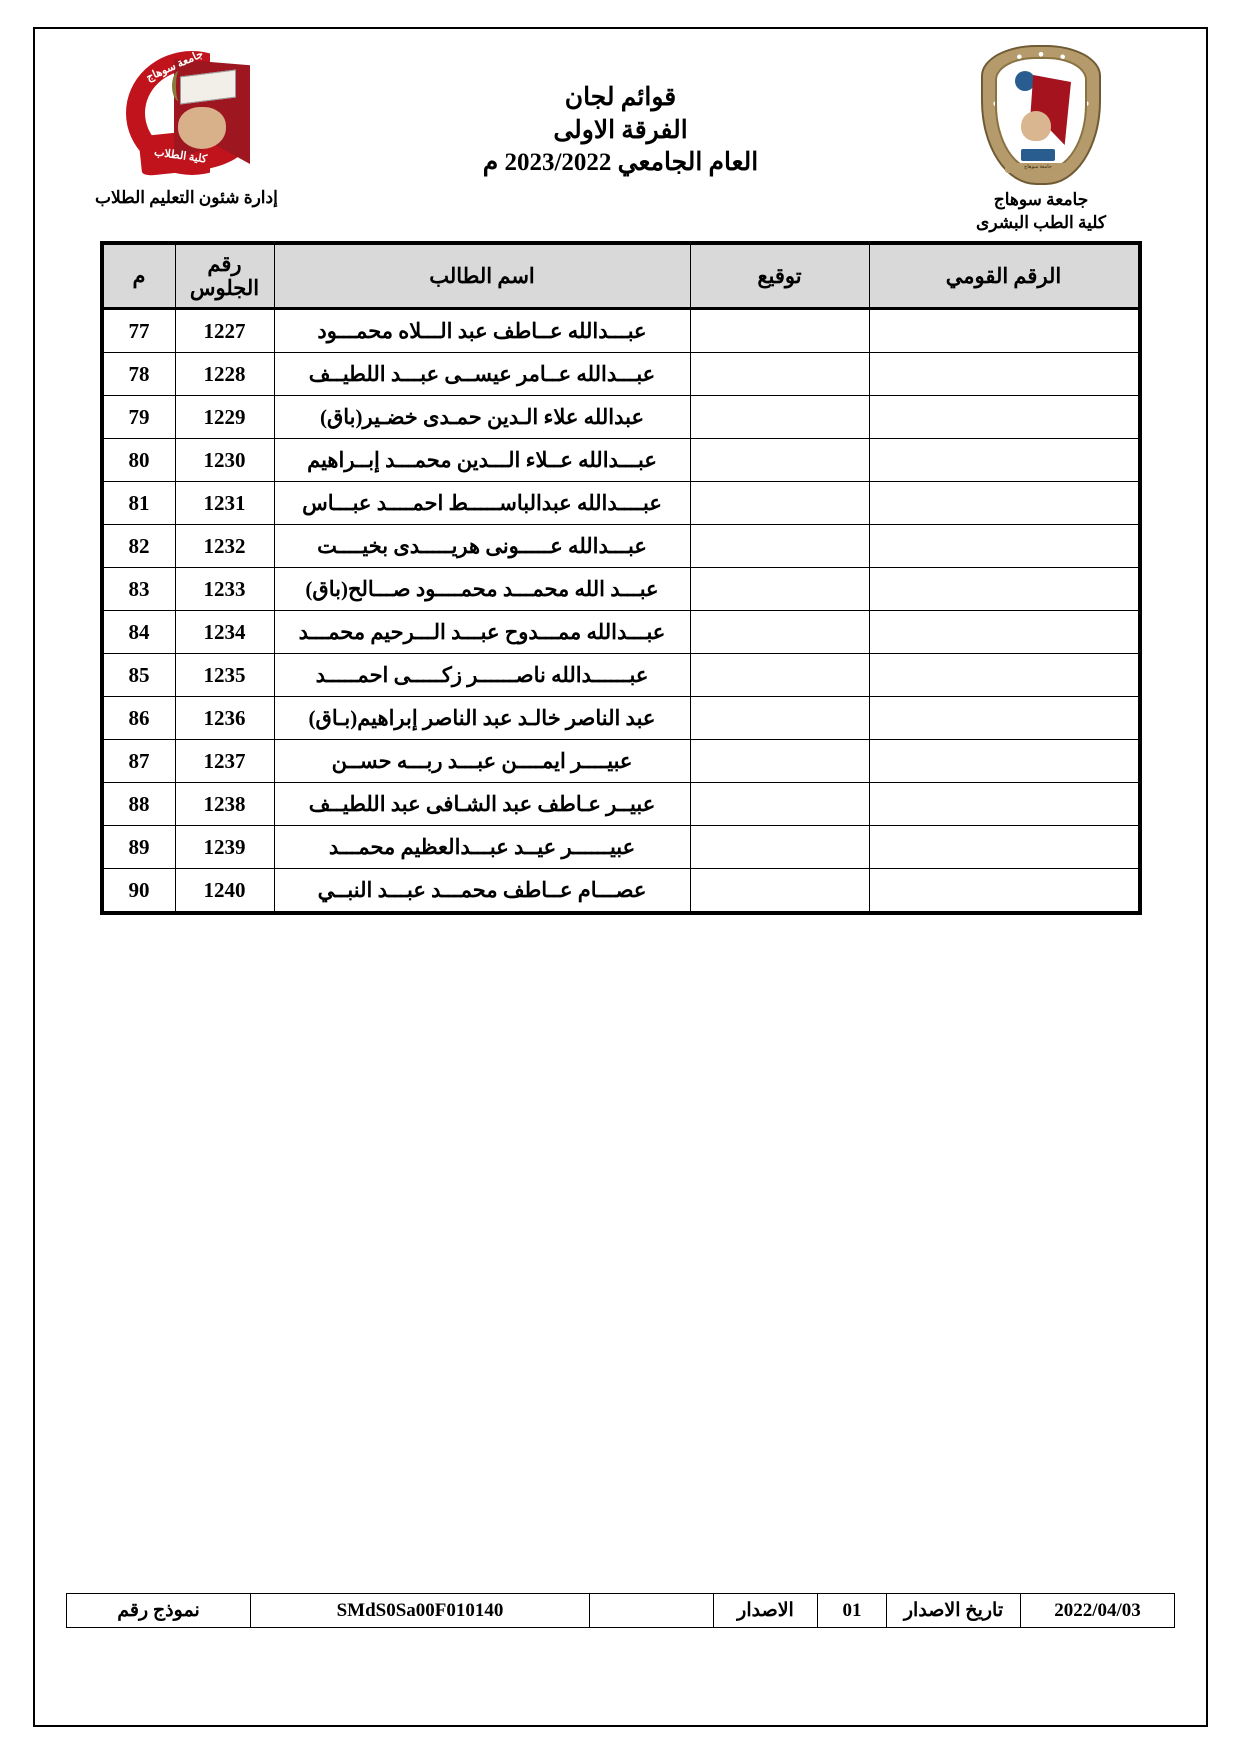 The height and width of the screenshot is (1754, 1241). I want to click on header-signature: توقيع, so click(779, 275).